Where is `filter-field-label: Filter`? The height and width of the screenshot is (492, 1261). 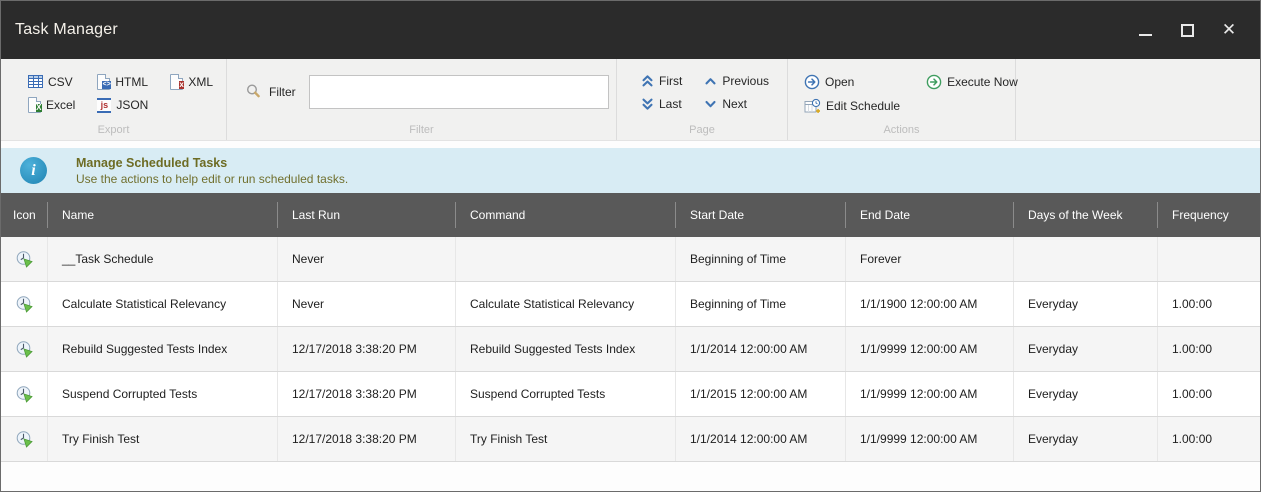
filter-field-label: Filter is located at coordinates (282, 91).